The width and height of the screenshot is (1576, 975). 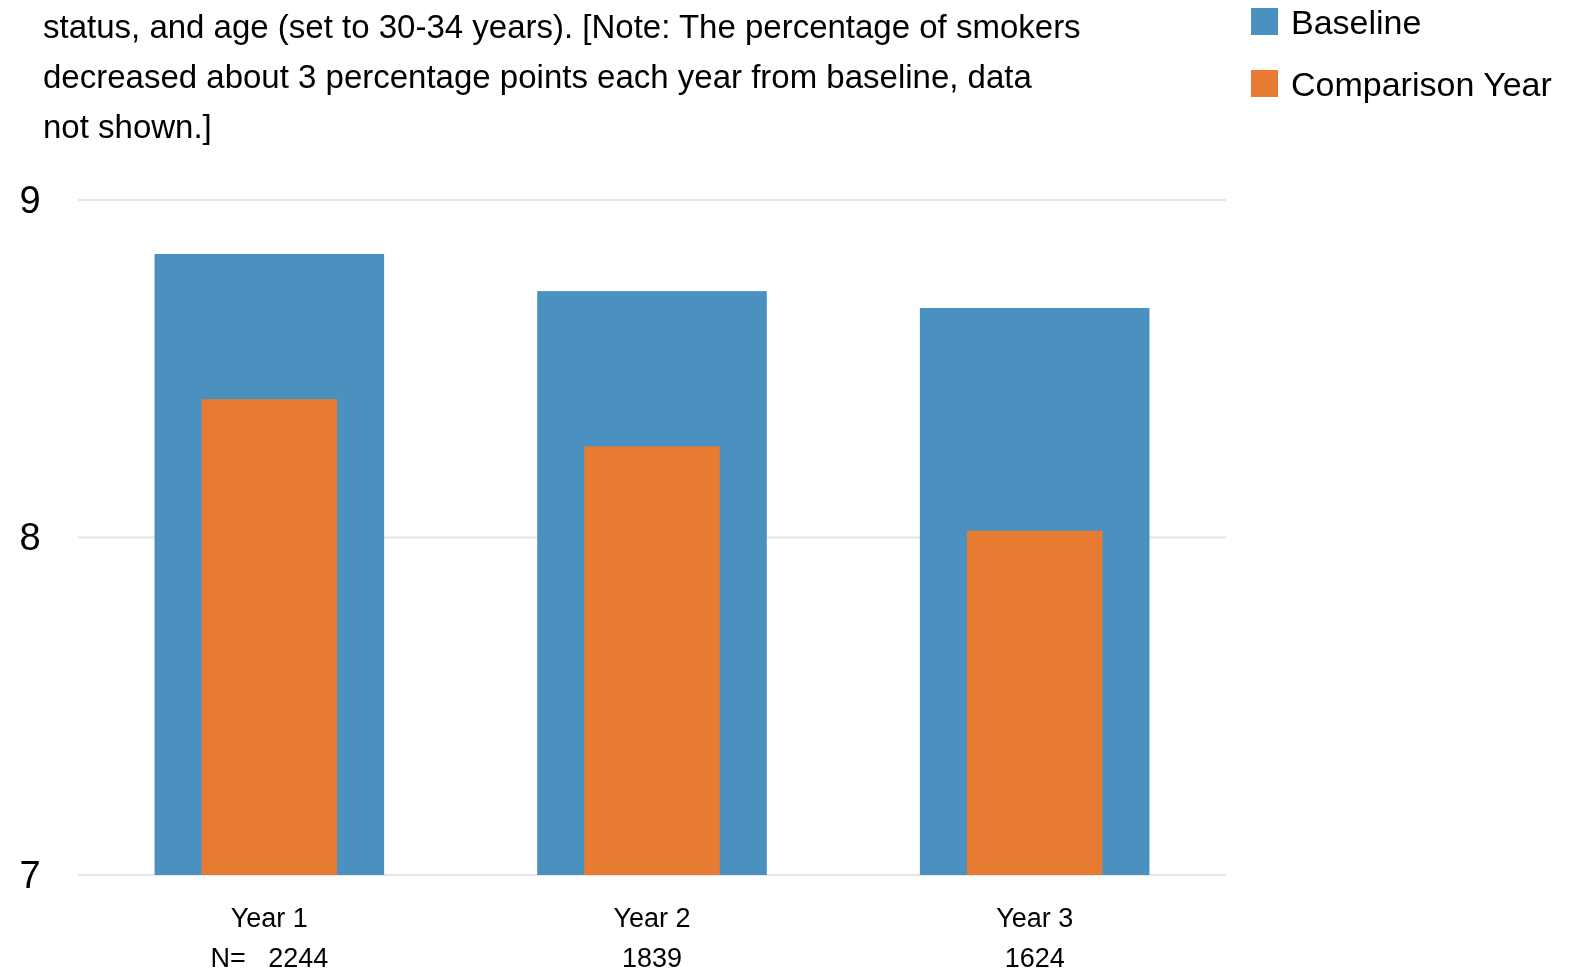 I want to click on x-tick-label: Year 3 1624, so click(x=1035, y=938).